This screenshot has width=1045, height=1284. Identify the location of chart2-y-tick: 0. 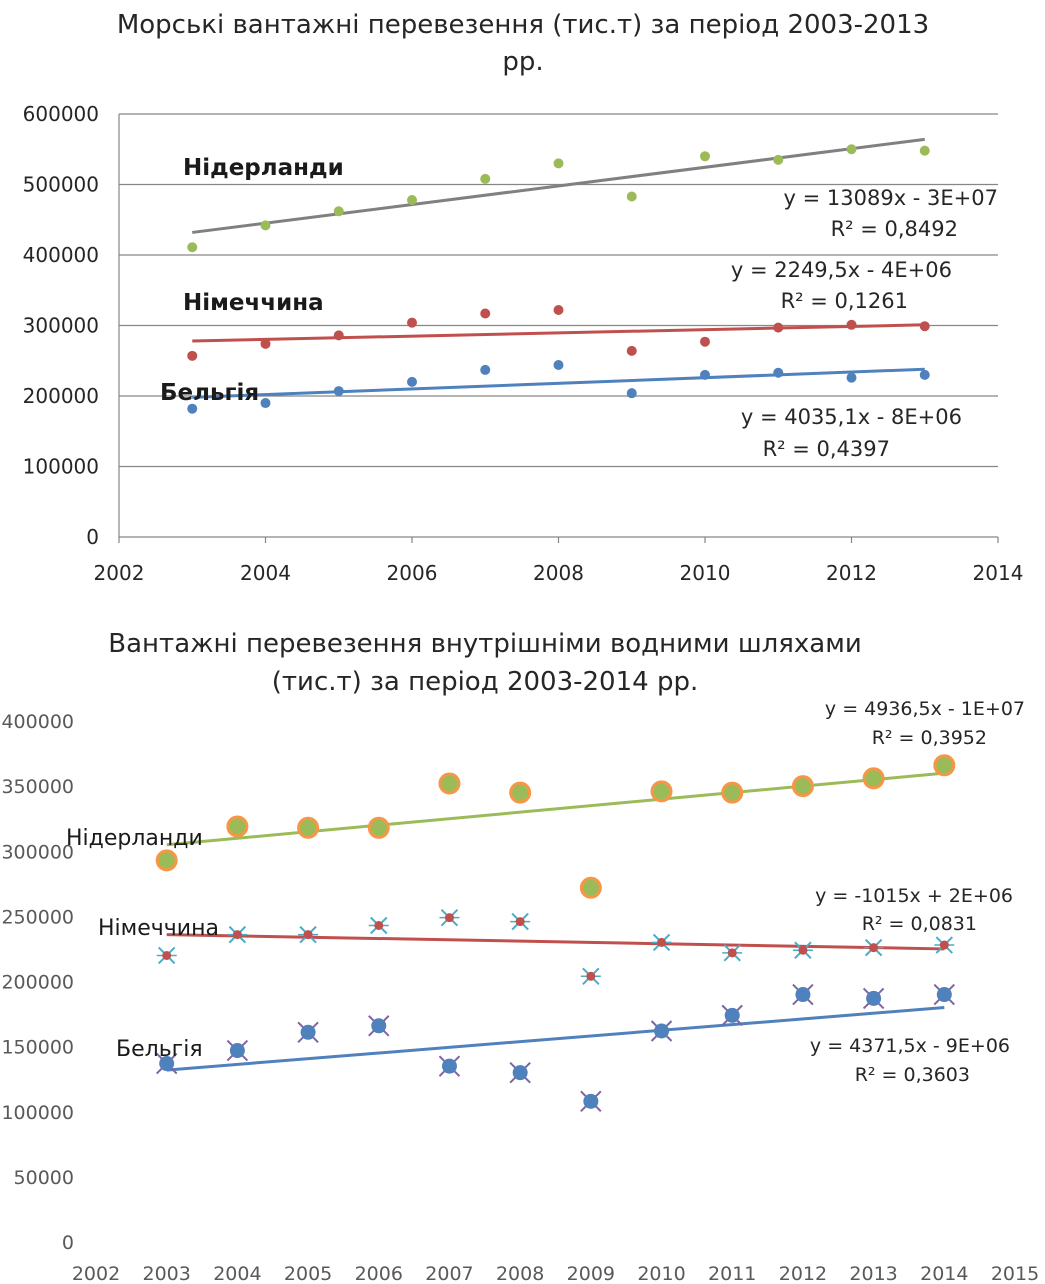
(68, 1243).